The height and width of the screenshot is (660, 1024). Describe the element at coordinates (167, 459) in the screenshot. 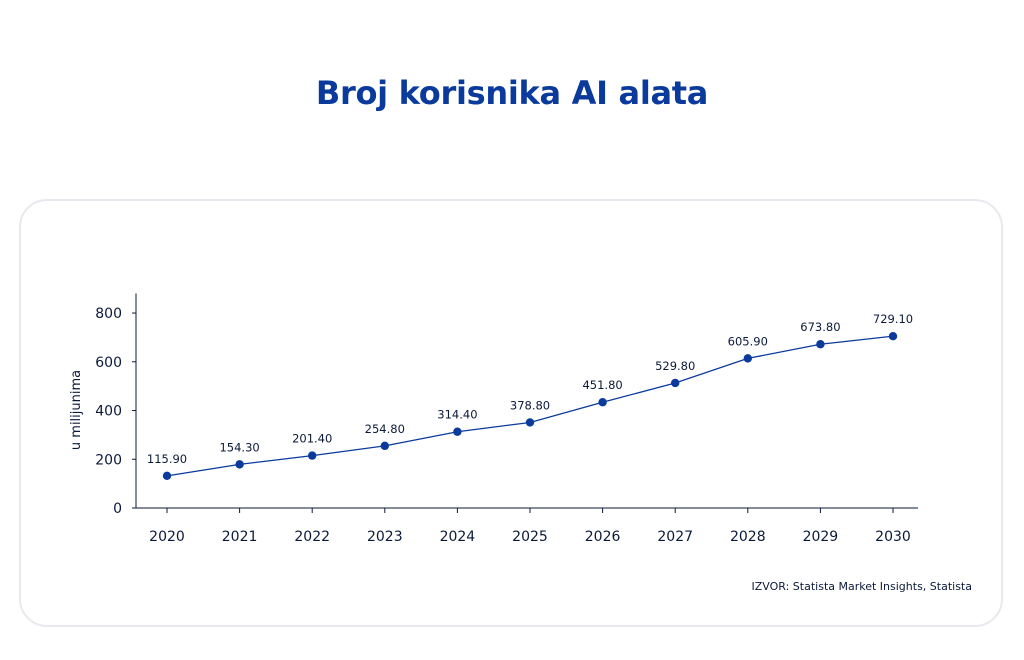

I see `data-label: 115.90` at that location.